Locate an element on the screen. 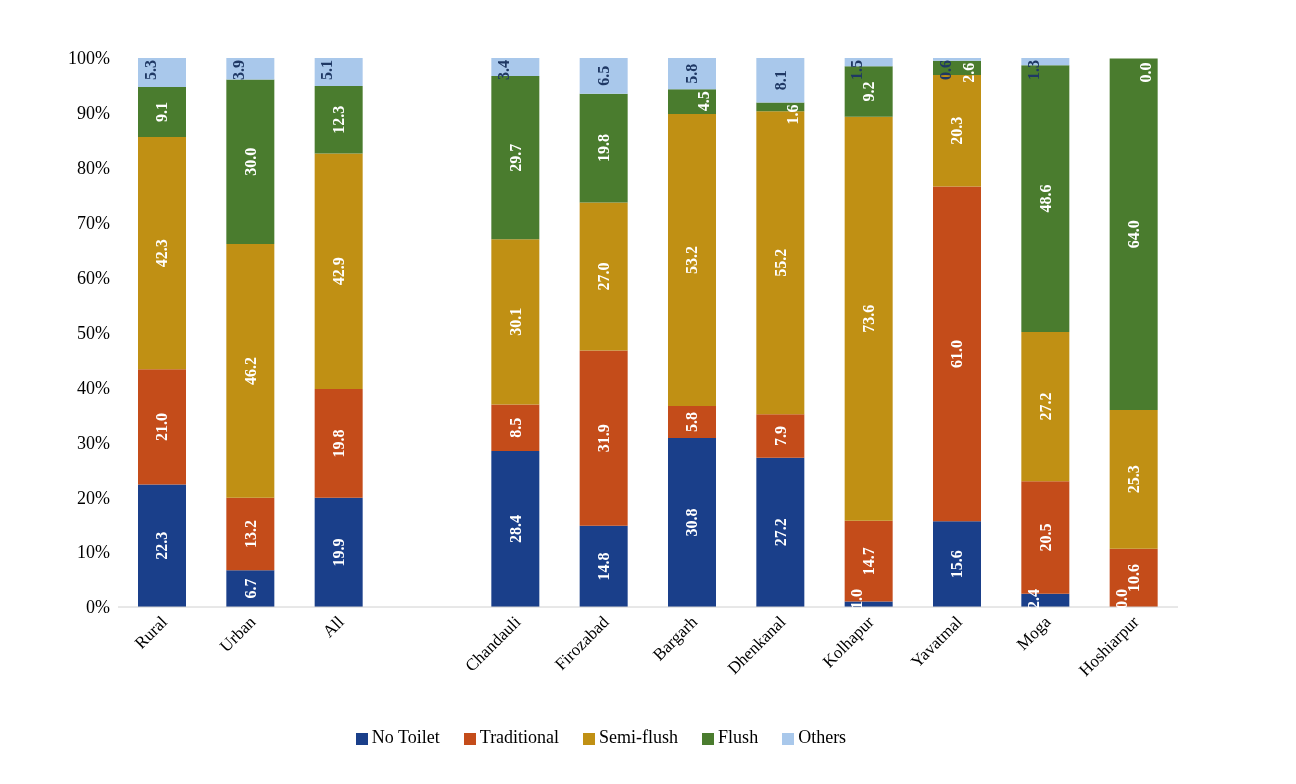 Image resolution: width=1296 pixels, height=784 pixels. y-tick-label: 40% is located at coordinates (93, 387).